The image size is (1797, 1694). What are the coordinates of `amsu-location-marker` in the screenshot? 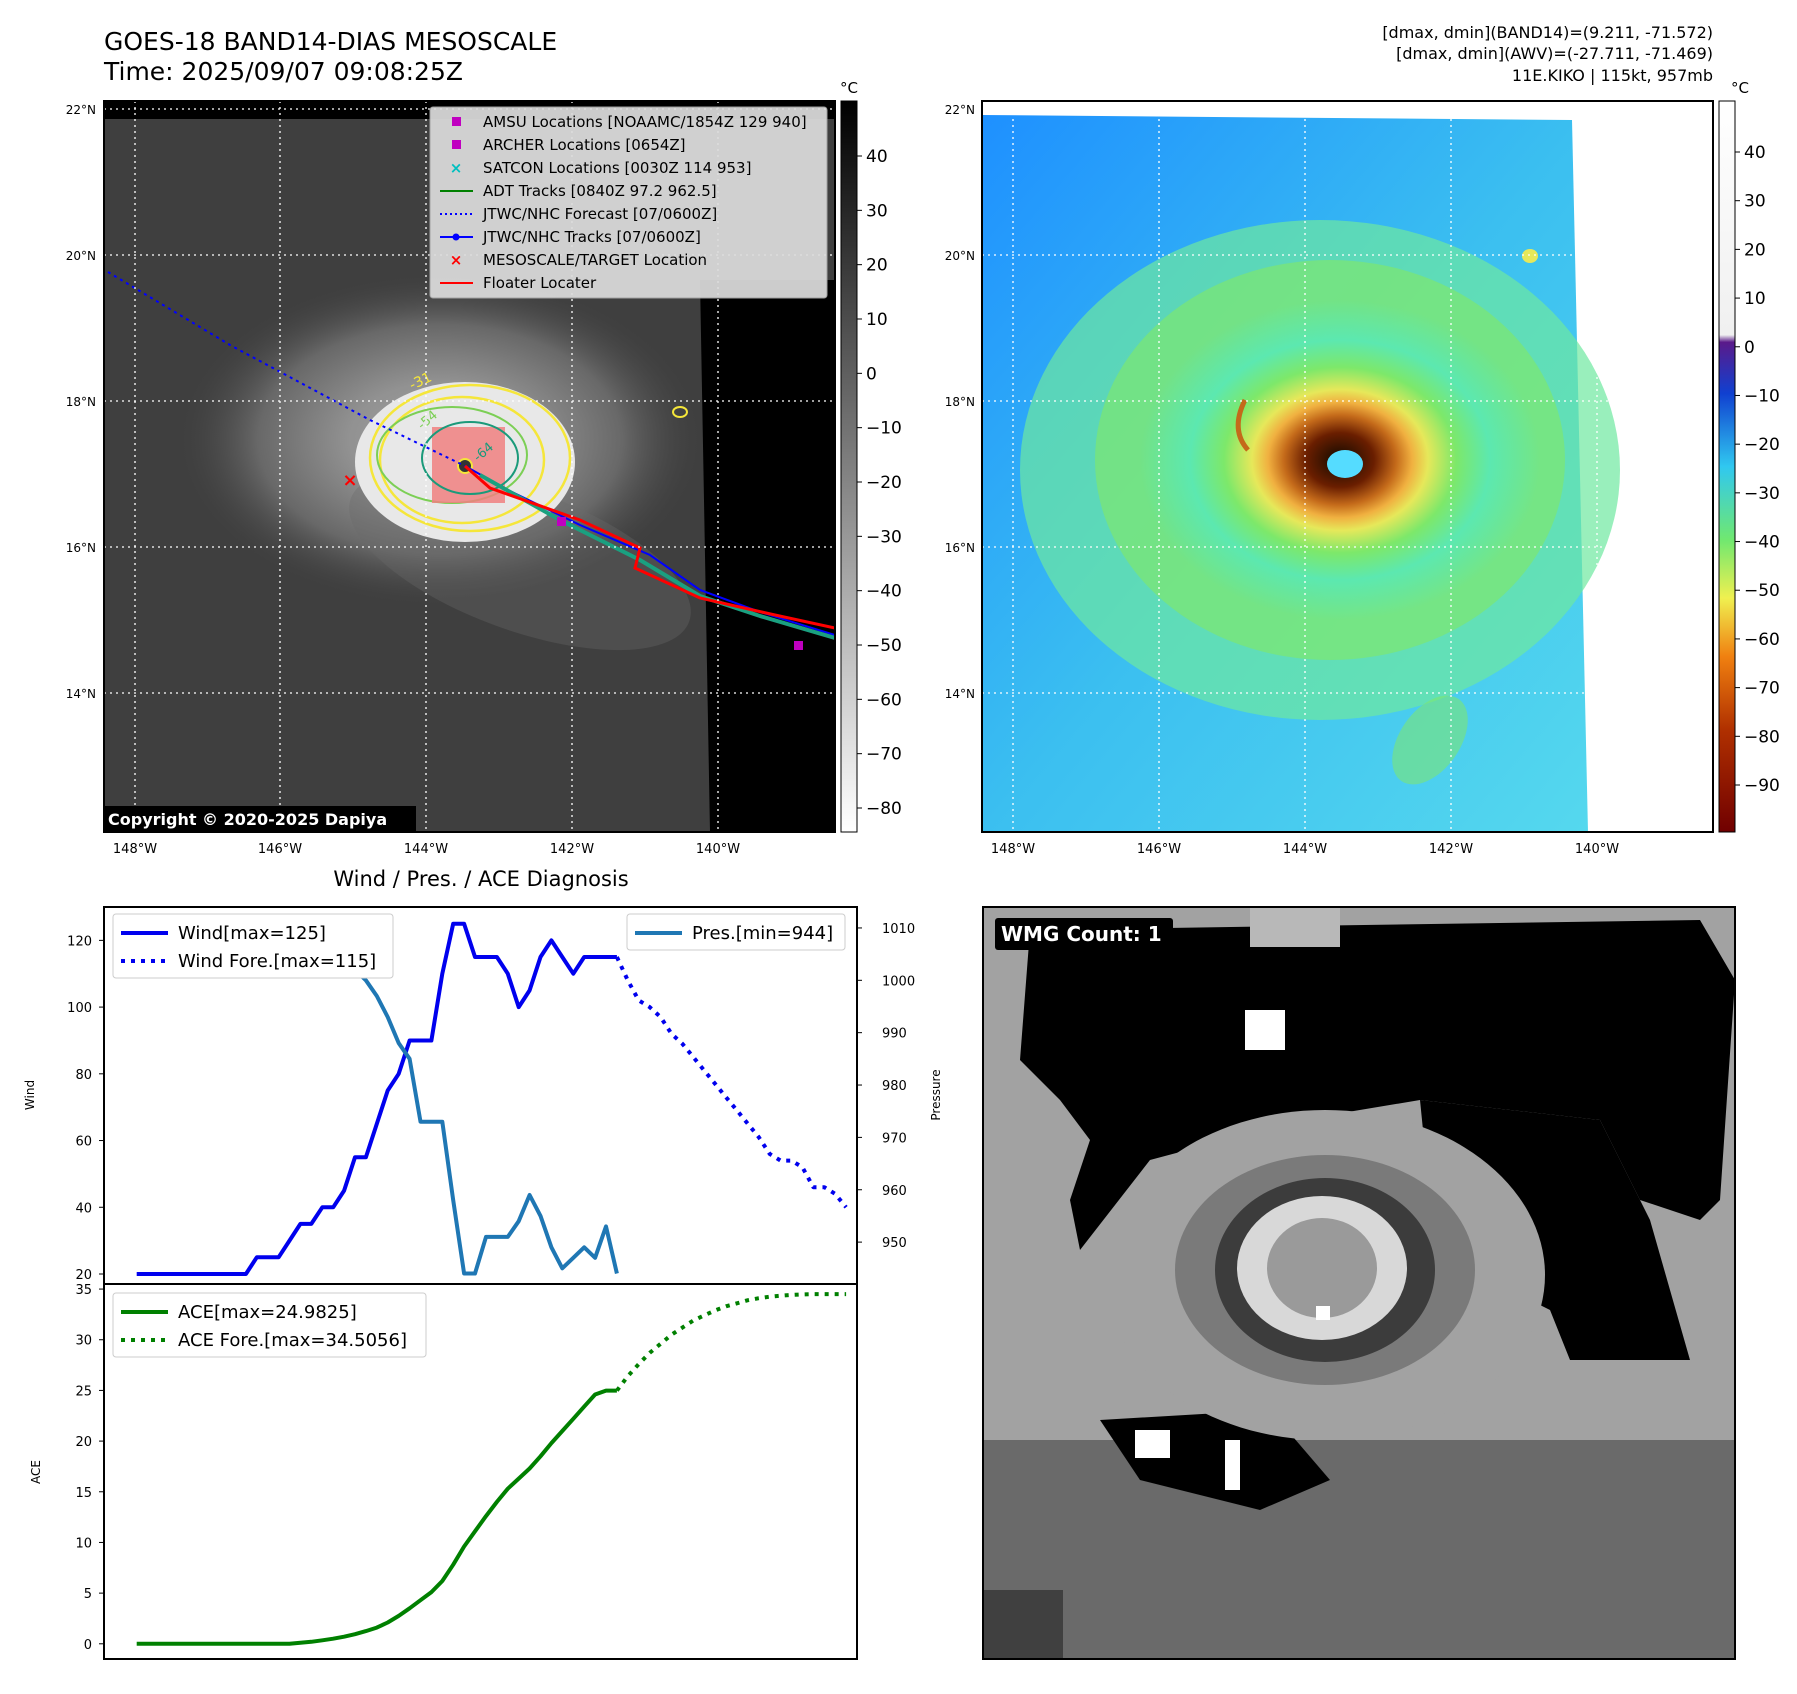 It's located at (561, 521).